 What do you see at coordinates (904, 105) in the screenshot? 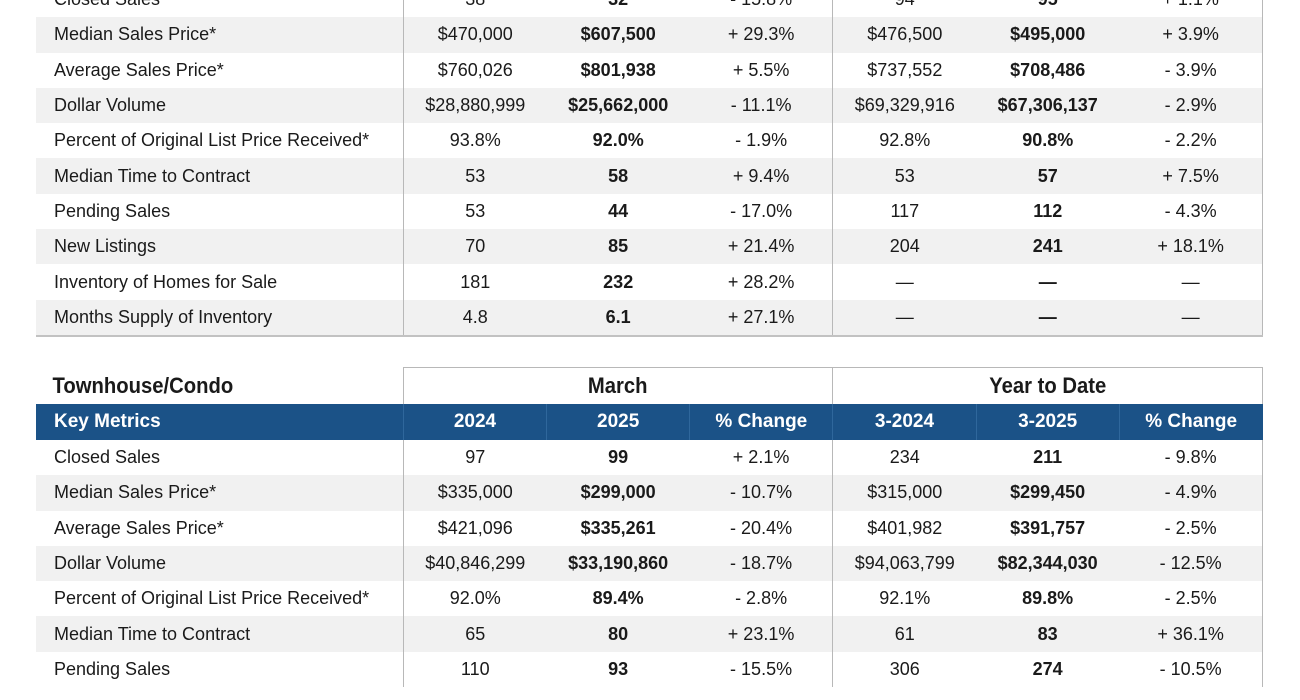
I see `ytd-2024-value: $69,329,916` at bounding box center [904, 105].